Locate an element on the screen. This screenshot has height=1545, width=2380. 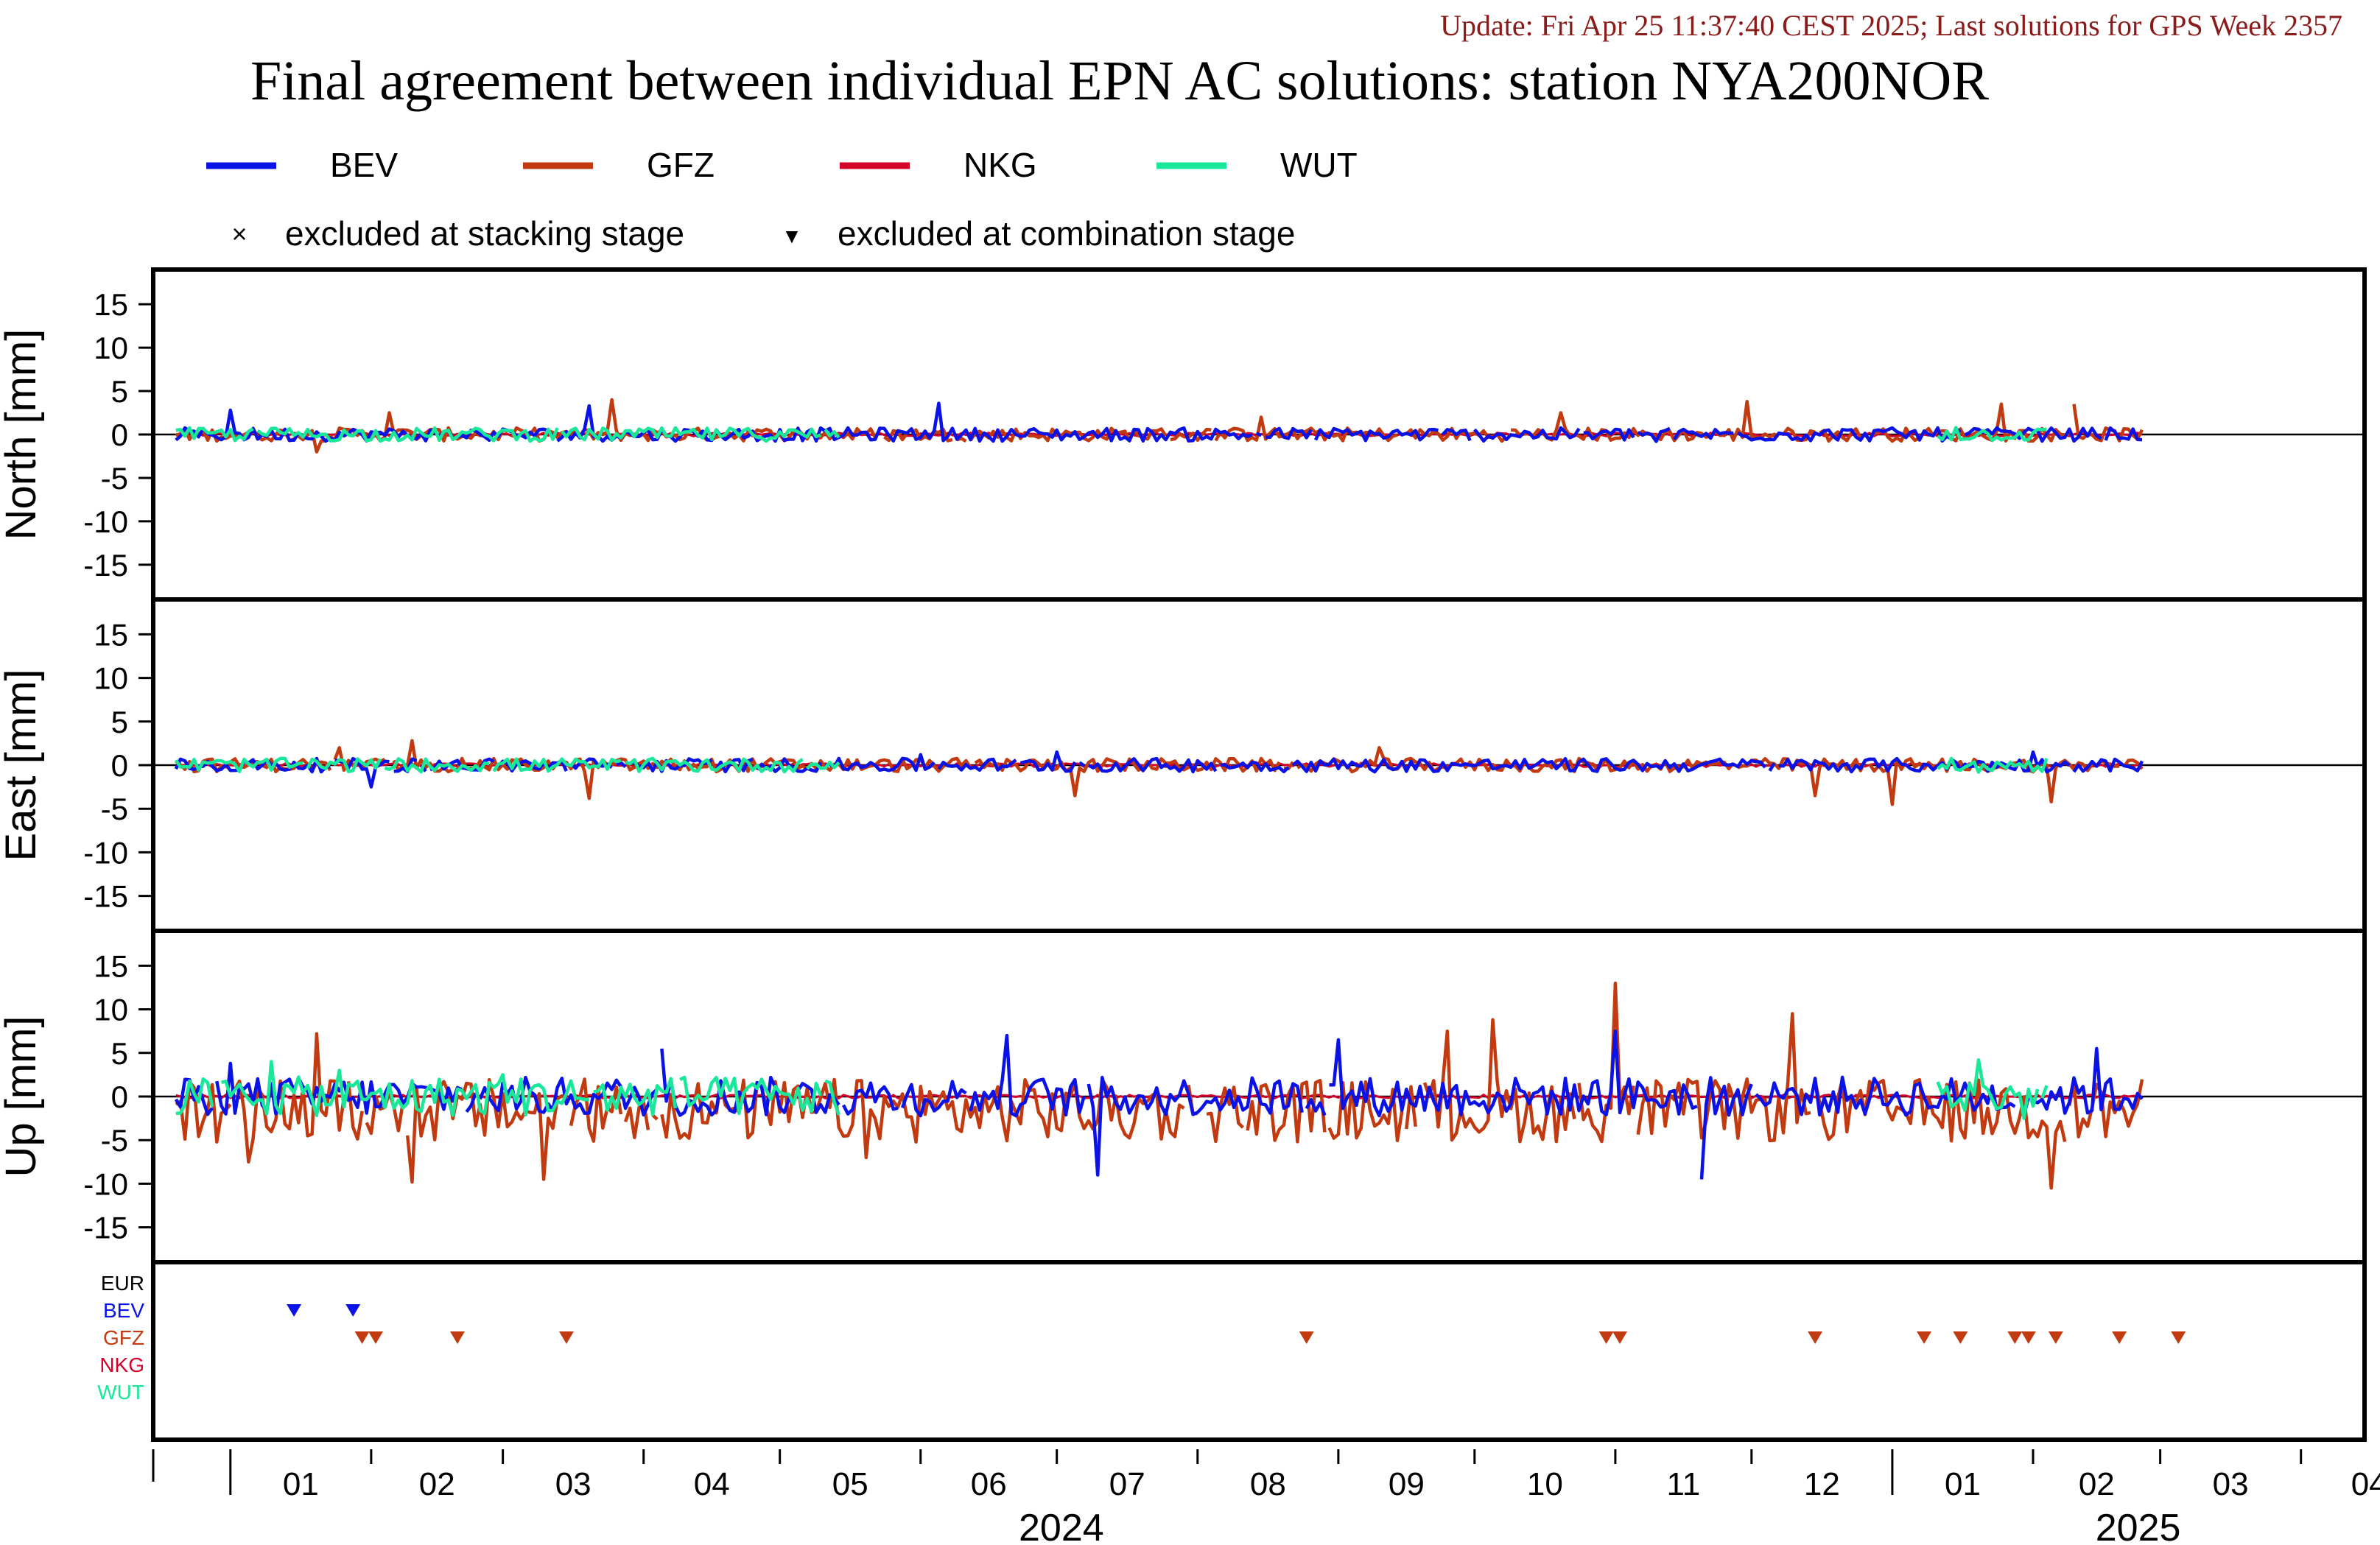
month-label: 02 is located at coordinates (2097, 1484).